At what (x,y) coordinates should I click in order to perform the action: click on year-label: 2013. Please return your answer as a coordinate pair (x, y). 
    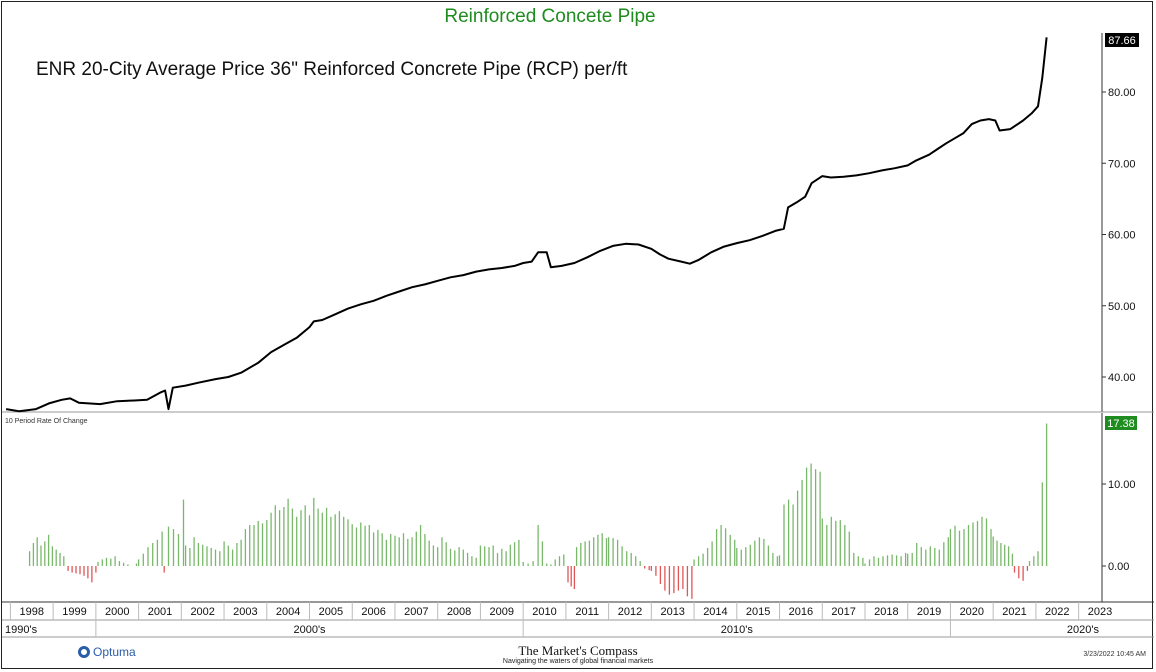
    Looking at the image, I should click on (672, 612).